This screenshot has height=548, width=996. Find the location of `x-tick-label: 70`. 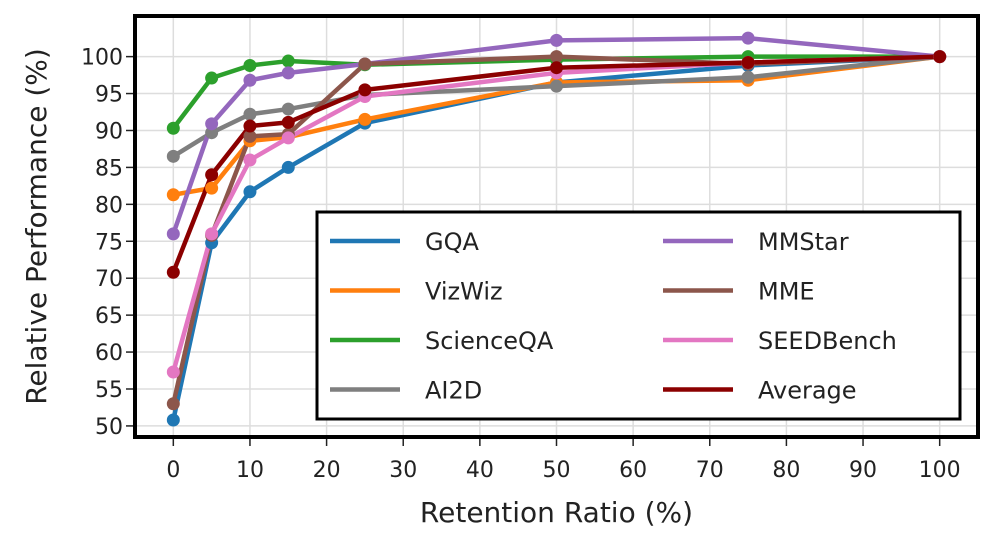

x-tick-label: 70 is located at coordinates (710, 470).